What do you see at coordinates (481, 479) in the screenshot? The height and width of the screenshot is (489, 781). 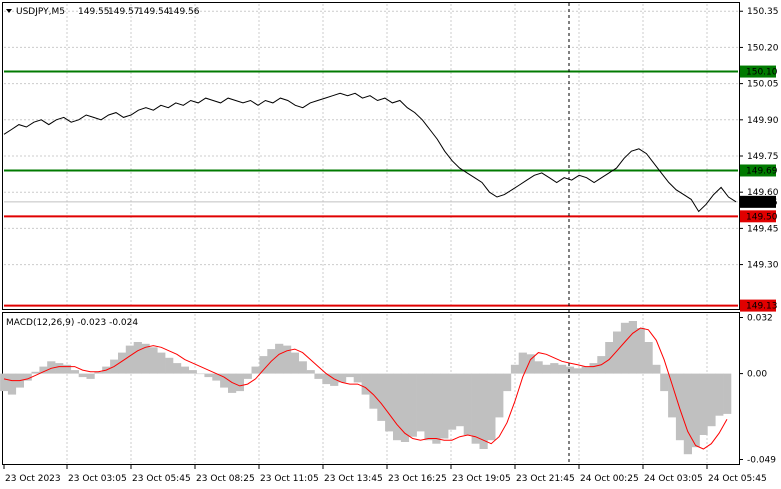 I see `time-tick-label: 23 Oct 19:05` at bounding box center [481, 479].